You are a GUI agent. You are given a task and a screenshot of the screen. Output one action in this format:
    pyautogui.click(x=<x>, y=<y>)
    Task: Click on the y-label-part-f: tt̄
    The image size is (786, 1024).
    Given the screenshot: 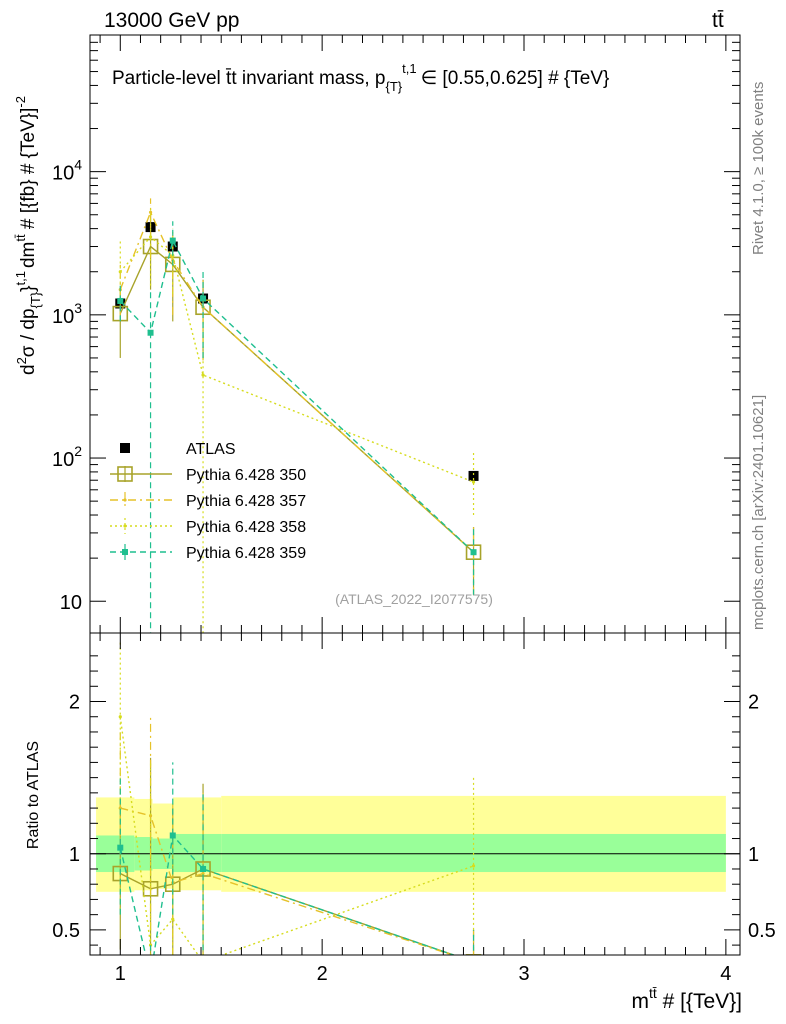 What is the action you would take?
    pyautogui.click(x=20, y=238)
    